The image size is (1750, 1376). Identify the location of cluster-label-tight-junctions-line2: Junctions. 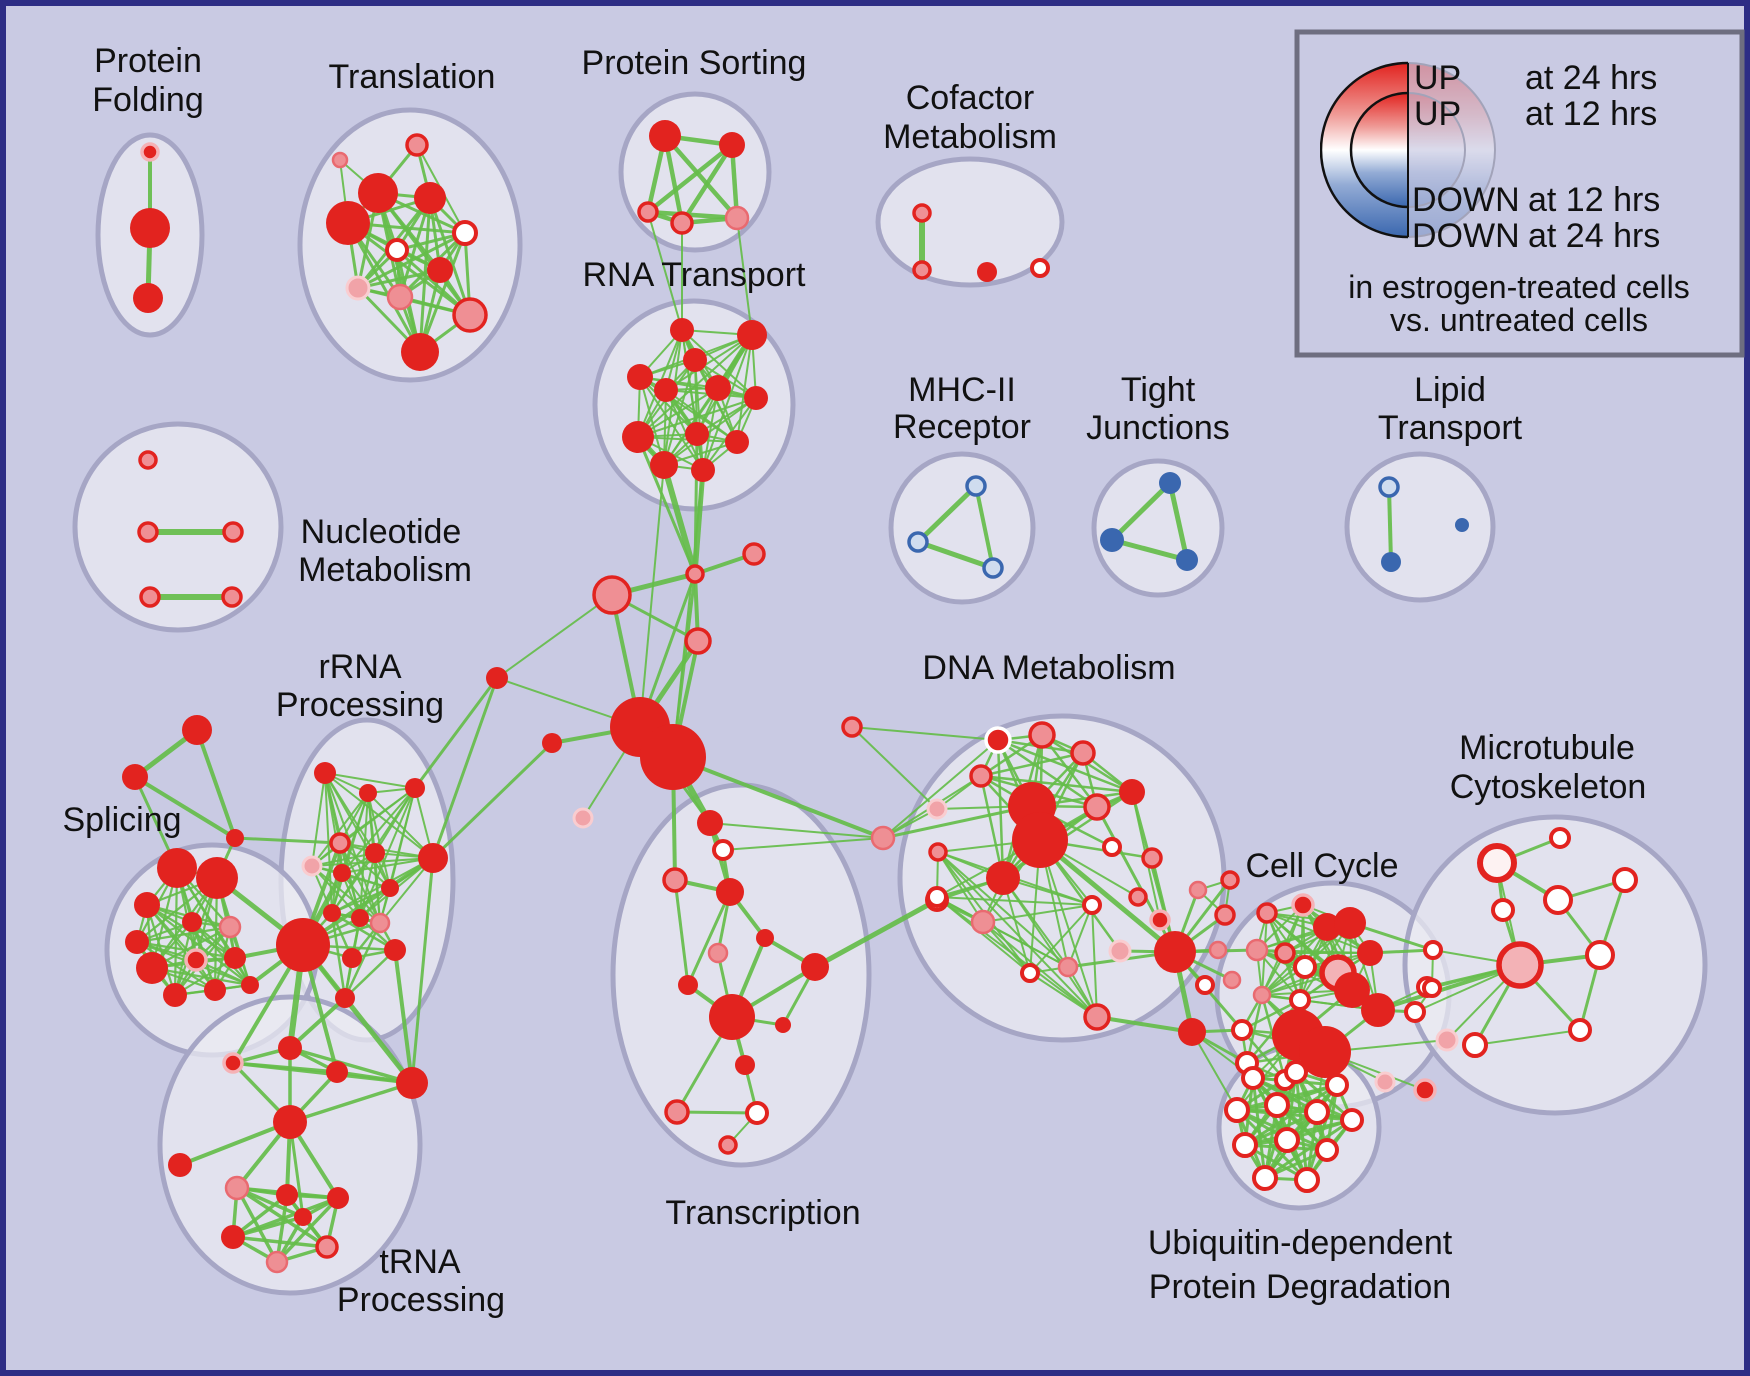
(1158, 428).